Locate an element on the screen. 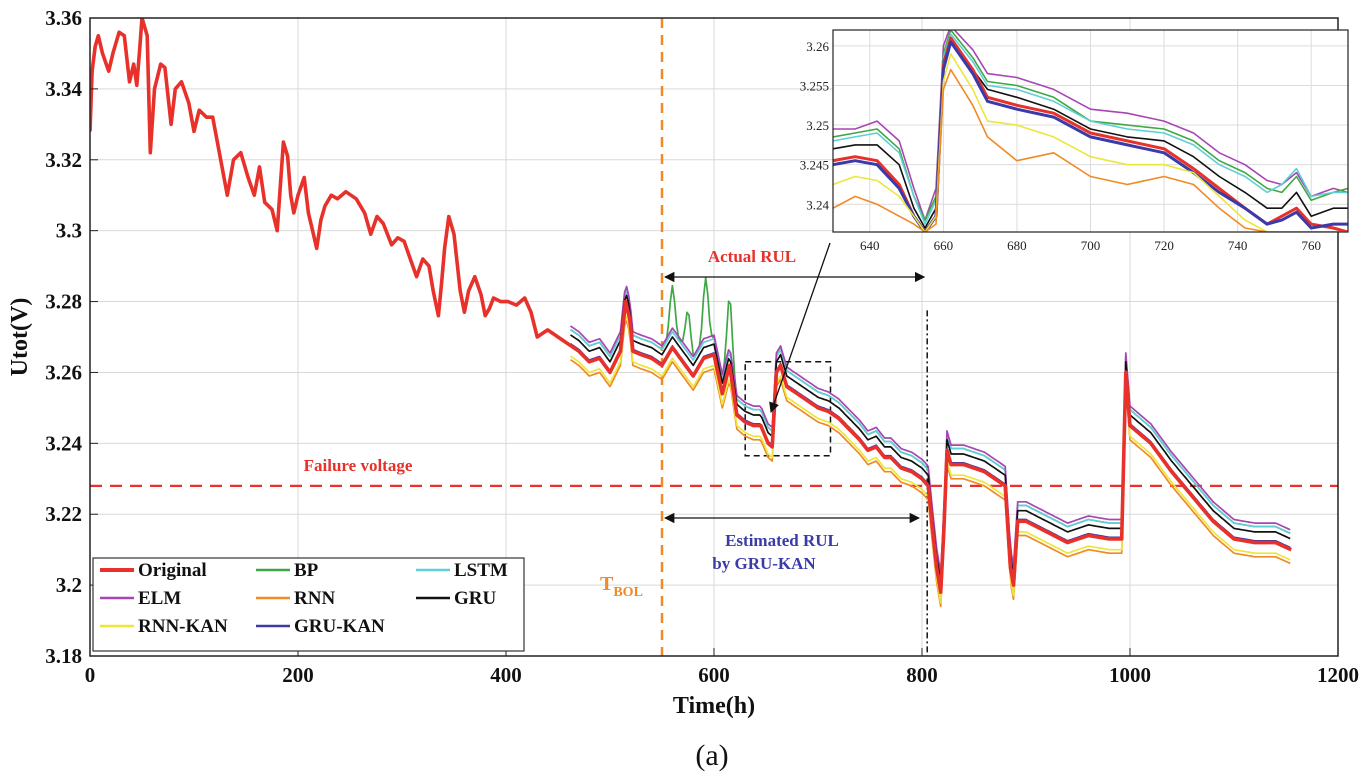 The width and height of the screenshot is (1365, 781). legend-label-bp: BP is located at coordinates (306, 570).